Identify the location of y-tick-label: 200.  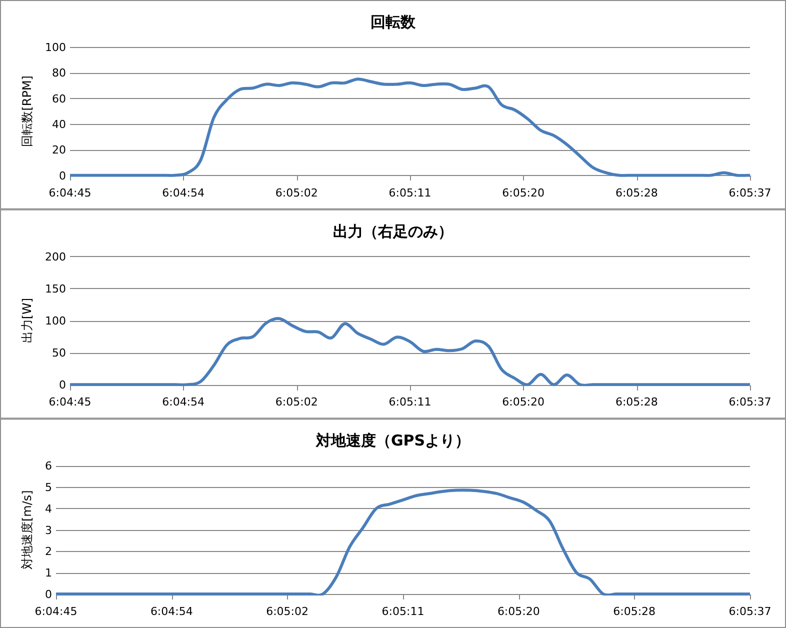
(55, 257).